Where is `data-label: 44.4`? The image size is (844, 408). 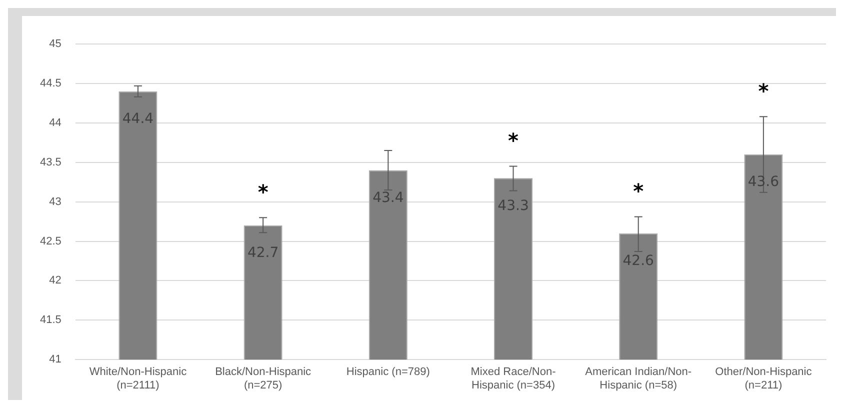 data-label: 44.4 is located at coordinates (138, 118).